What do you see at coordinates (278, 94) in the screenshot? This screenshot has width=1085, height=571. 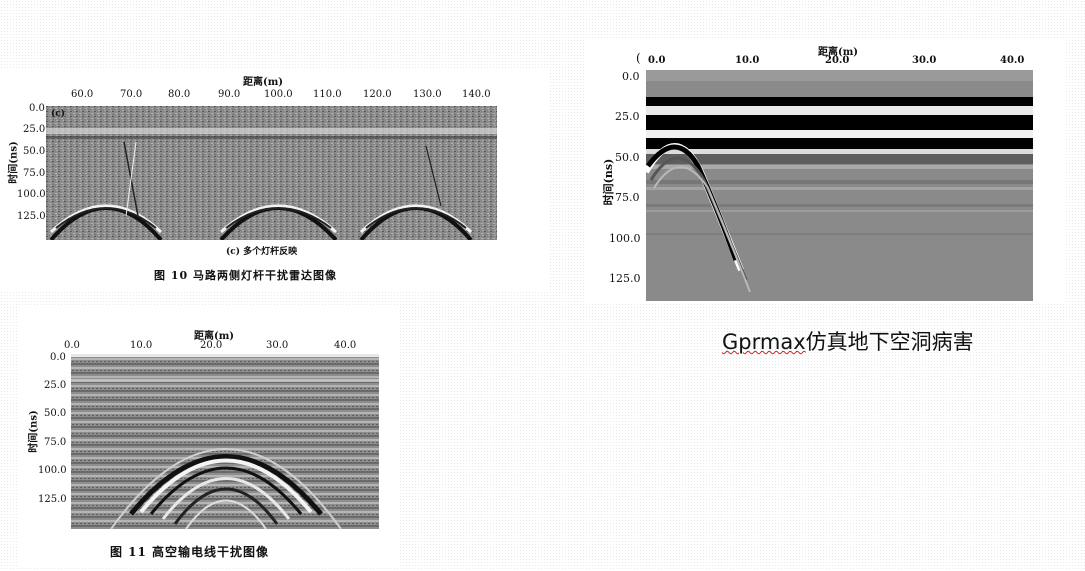 I see `fig10-x-tick: 100.0` at bounding box center [278, 94].